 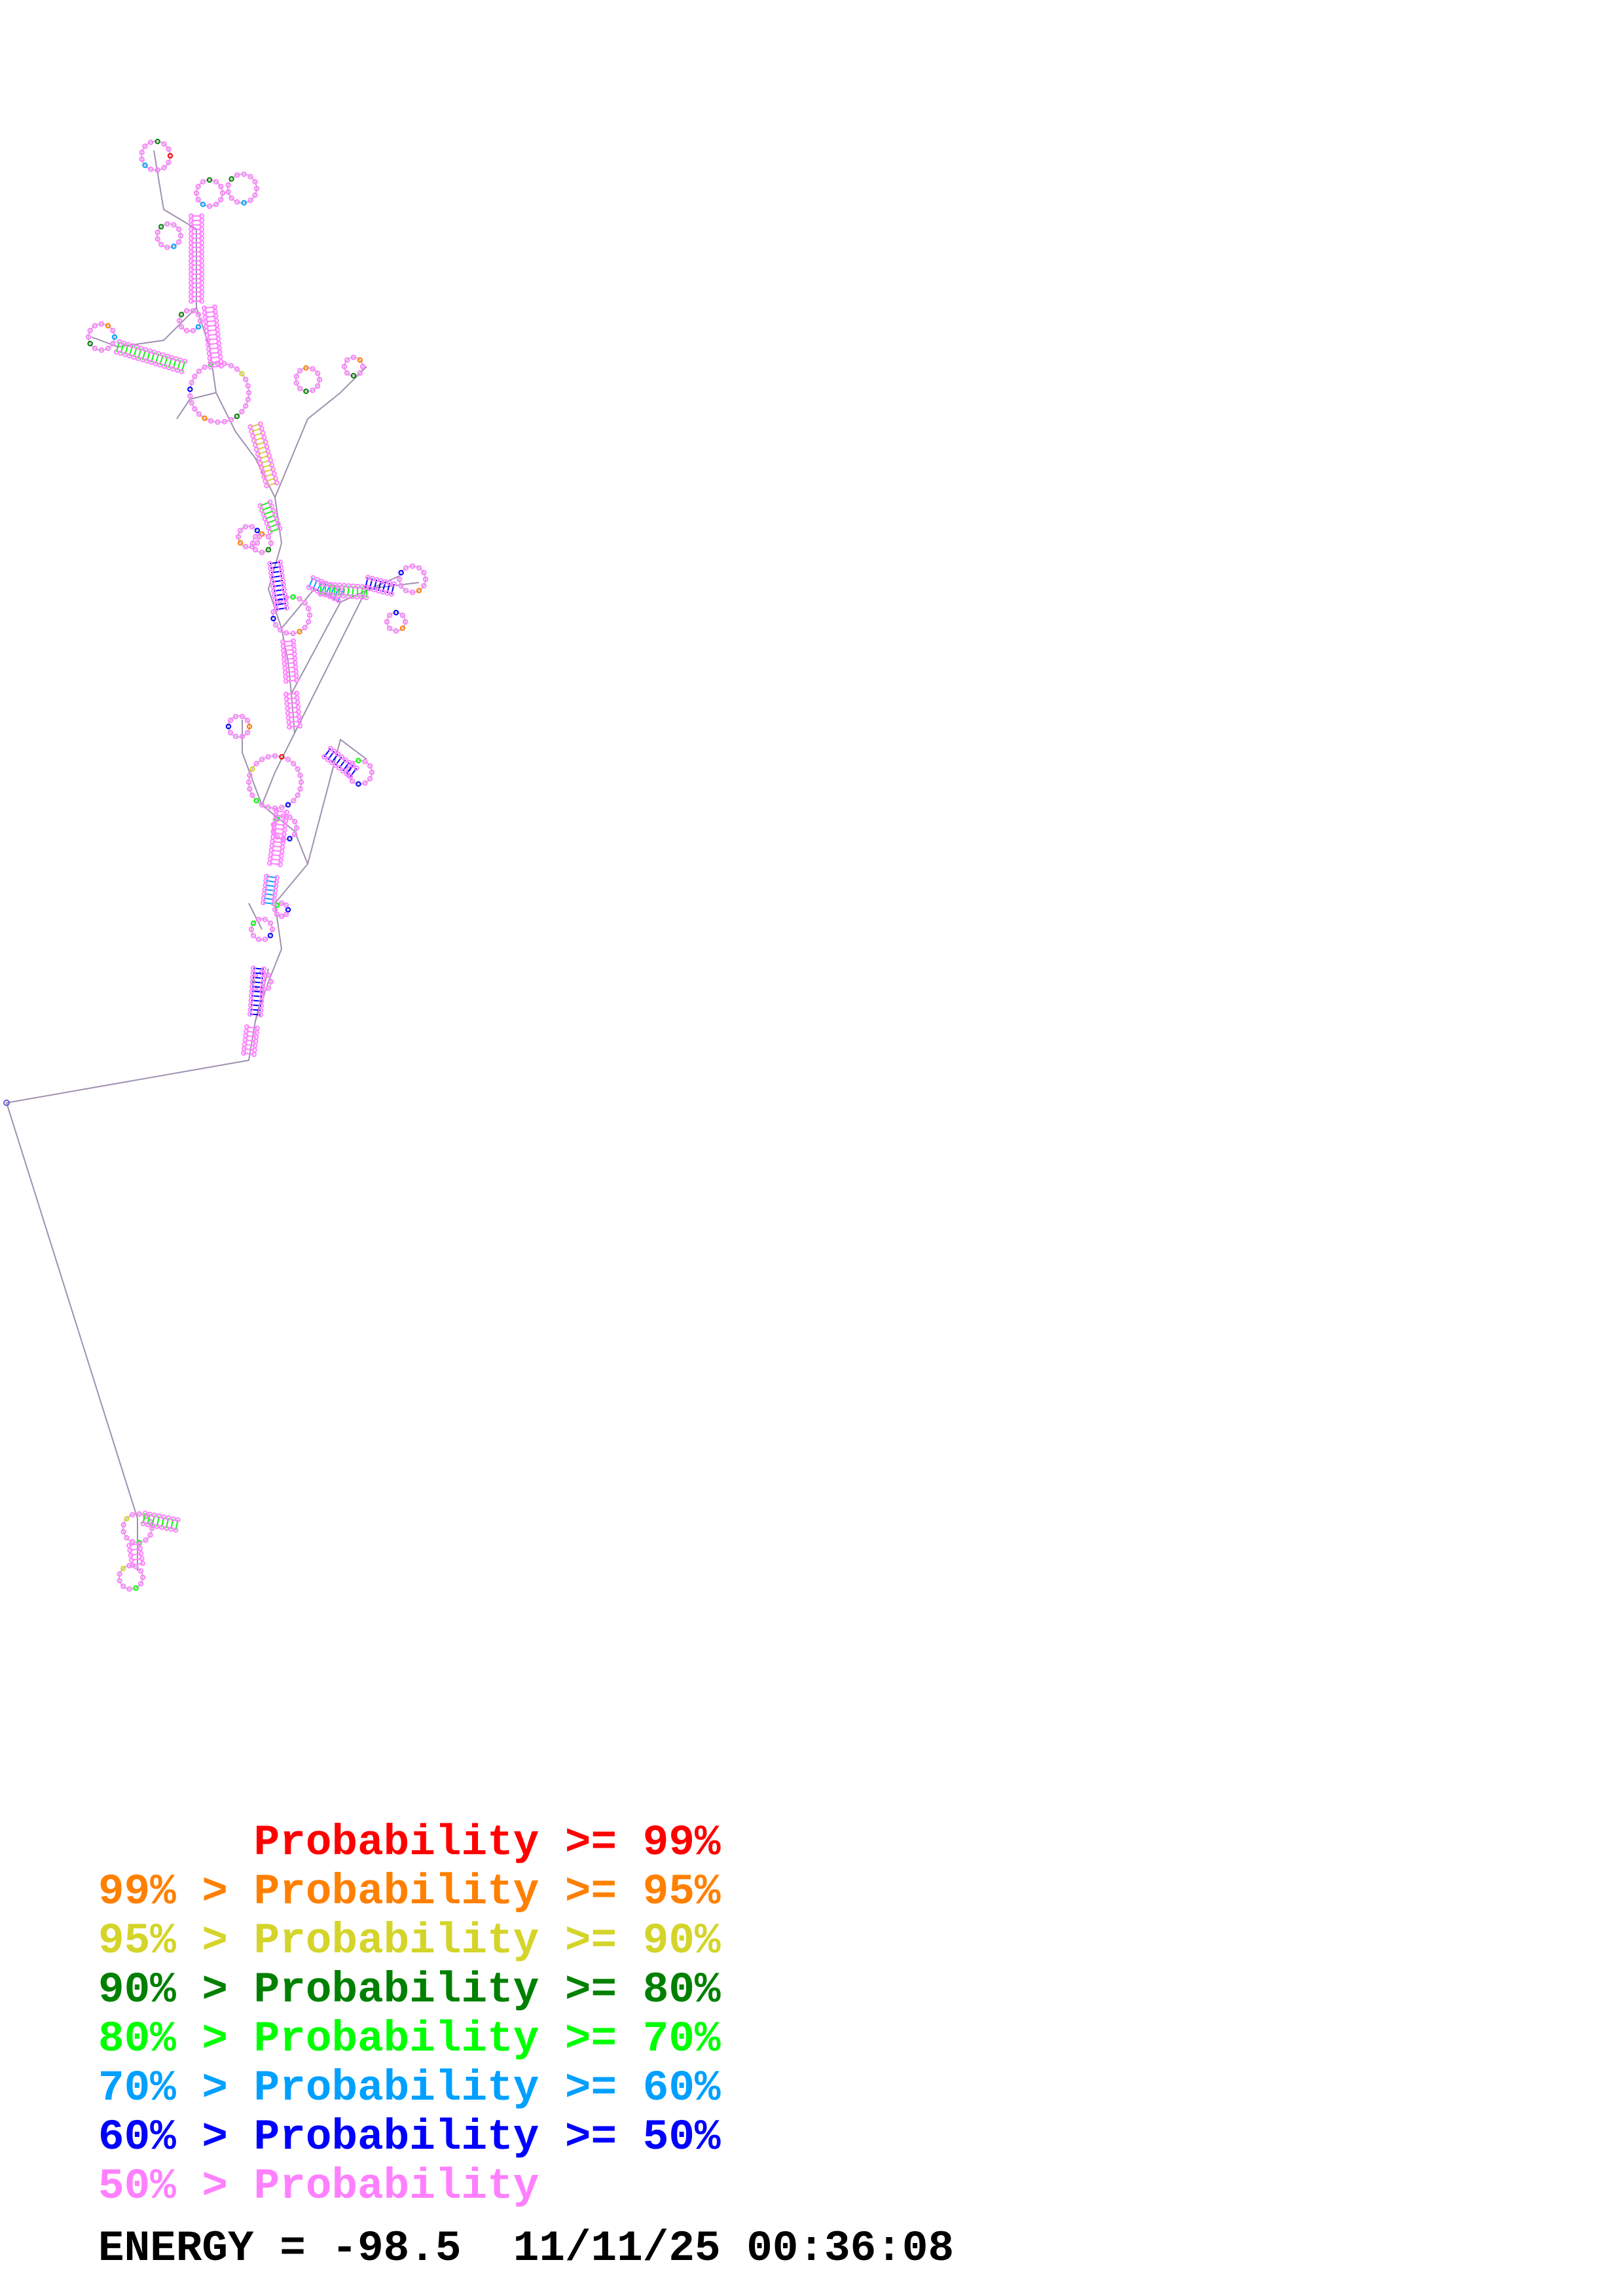 What do you see at coordinates (409, 2137) in the screenshot?
I see `legend-row: 60% > Probability >= 50%` at bounding box center [409, 2137].